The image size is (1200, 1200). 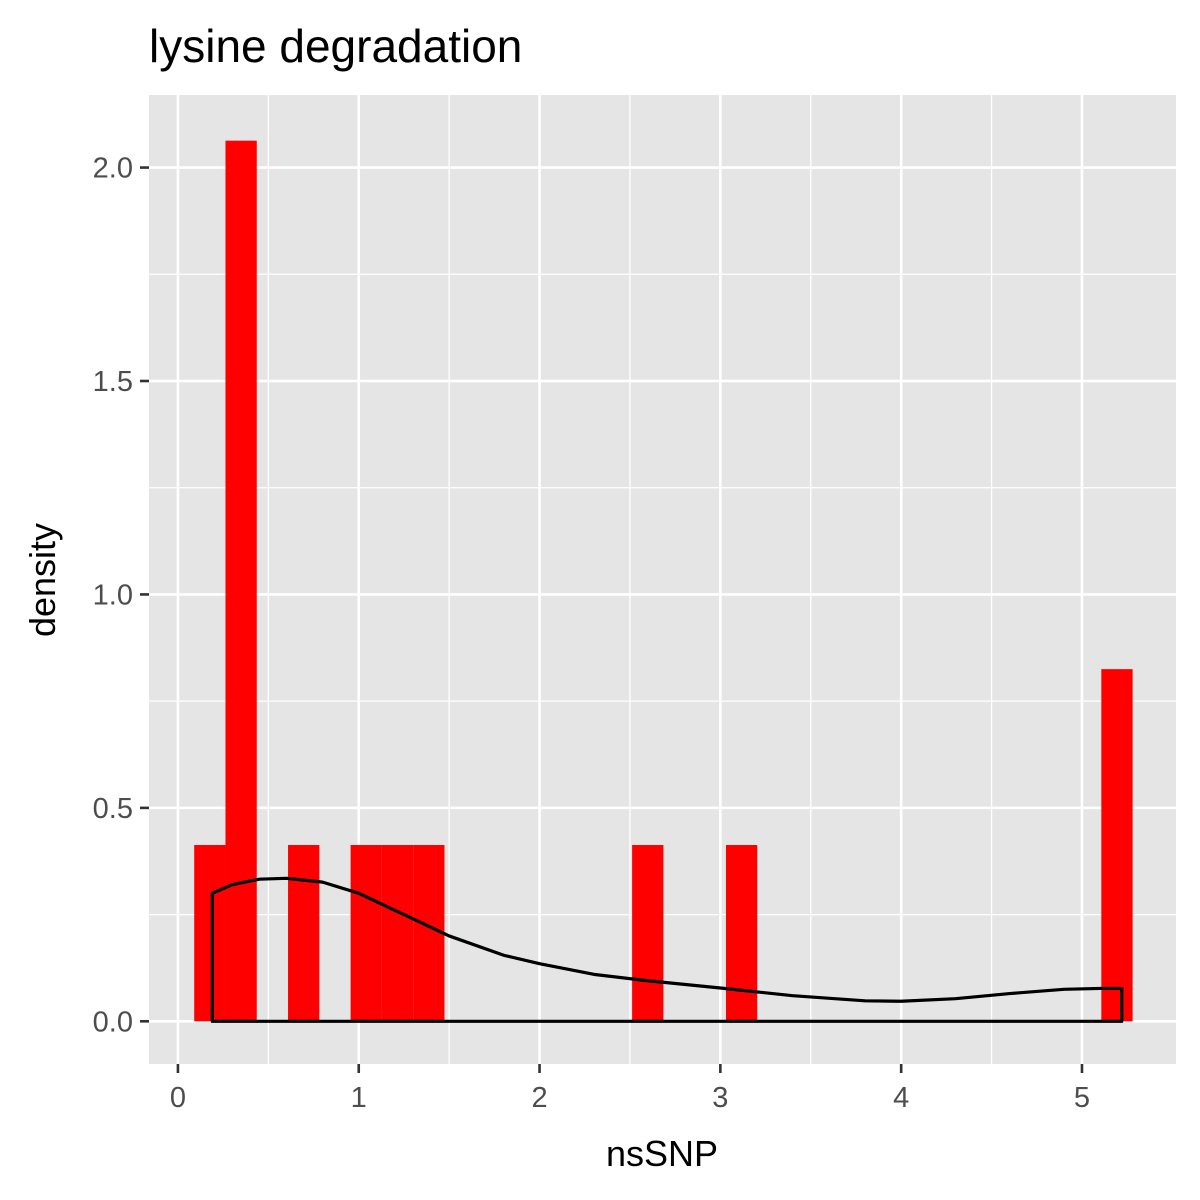 I want to click on y-tick-label: 2.0, so click(x=113, y=169).